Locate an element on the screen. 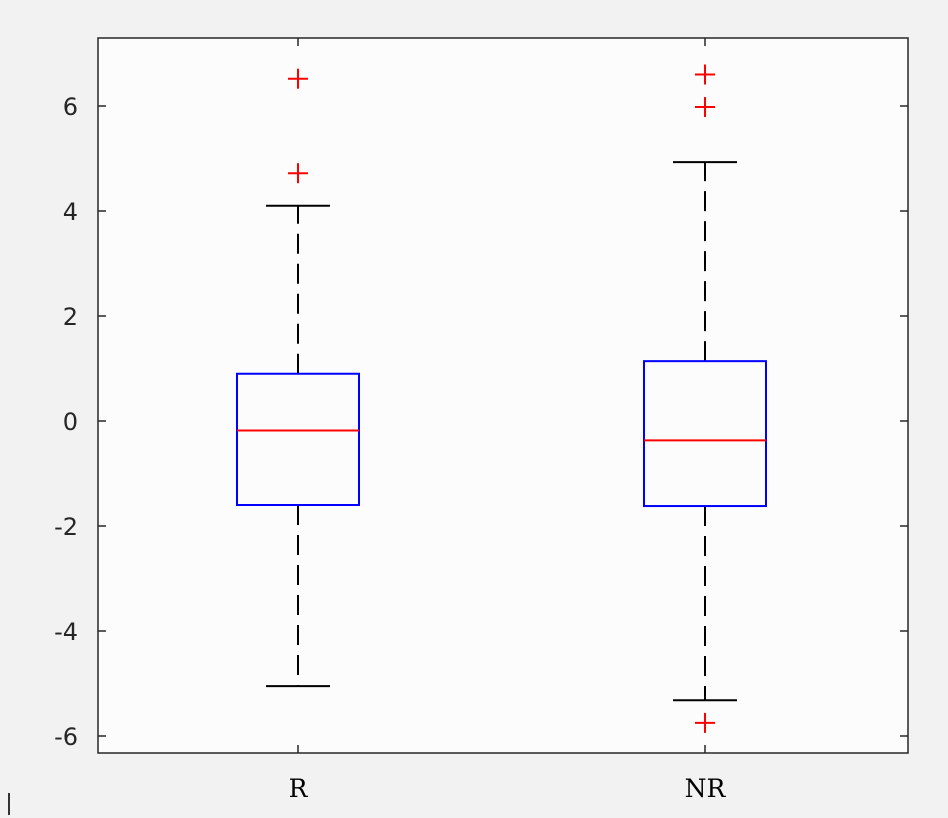  window-edge-marker is located at coordinates (9, 804).